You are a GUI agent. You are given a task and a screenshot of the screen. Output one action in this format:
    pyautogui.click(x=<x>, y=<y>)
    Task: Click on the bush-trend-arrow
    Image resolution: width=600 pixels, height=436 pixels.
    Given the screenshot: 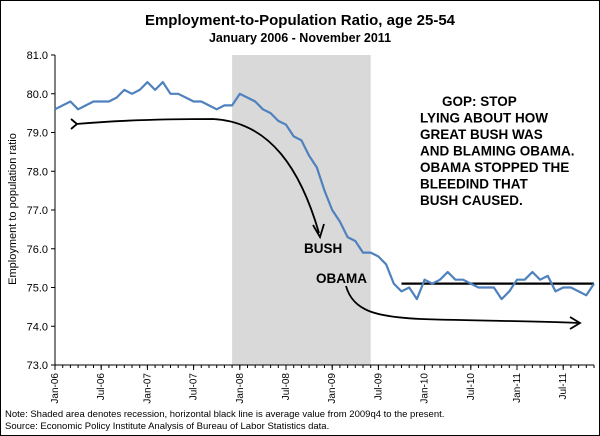 What is the action you would take?
    pyautogui.click(x=197, y=176)
    